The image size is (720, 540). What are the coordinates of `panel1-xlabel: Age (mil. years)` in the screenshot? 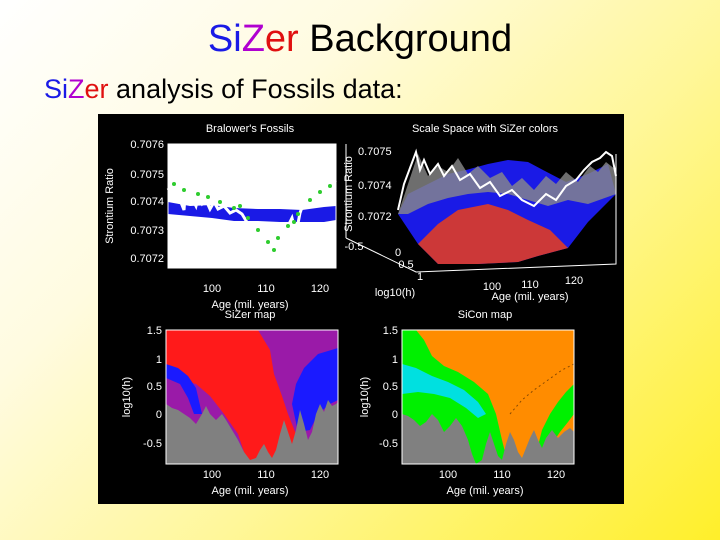 It's located at (249, 305).